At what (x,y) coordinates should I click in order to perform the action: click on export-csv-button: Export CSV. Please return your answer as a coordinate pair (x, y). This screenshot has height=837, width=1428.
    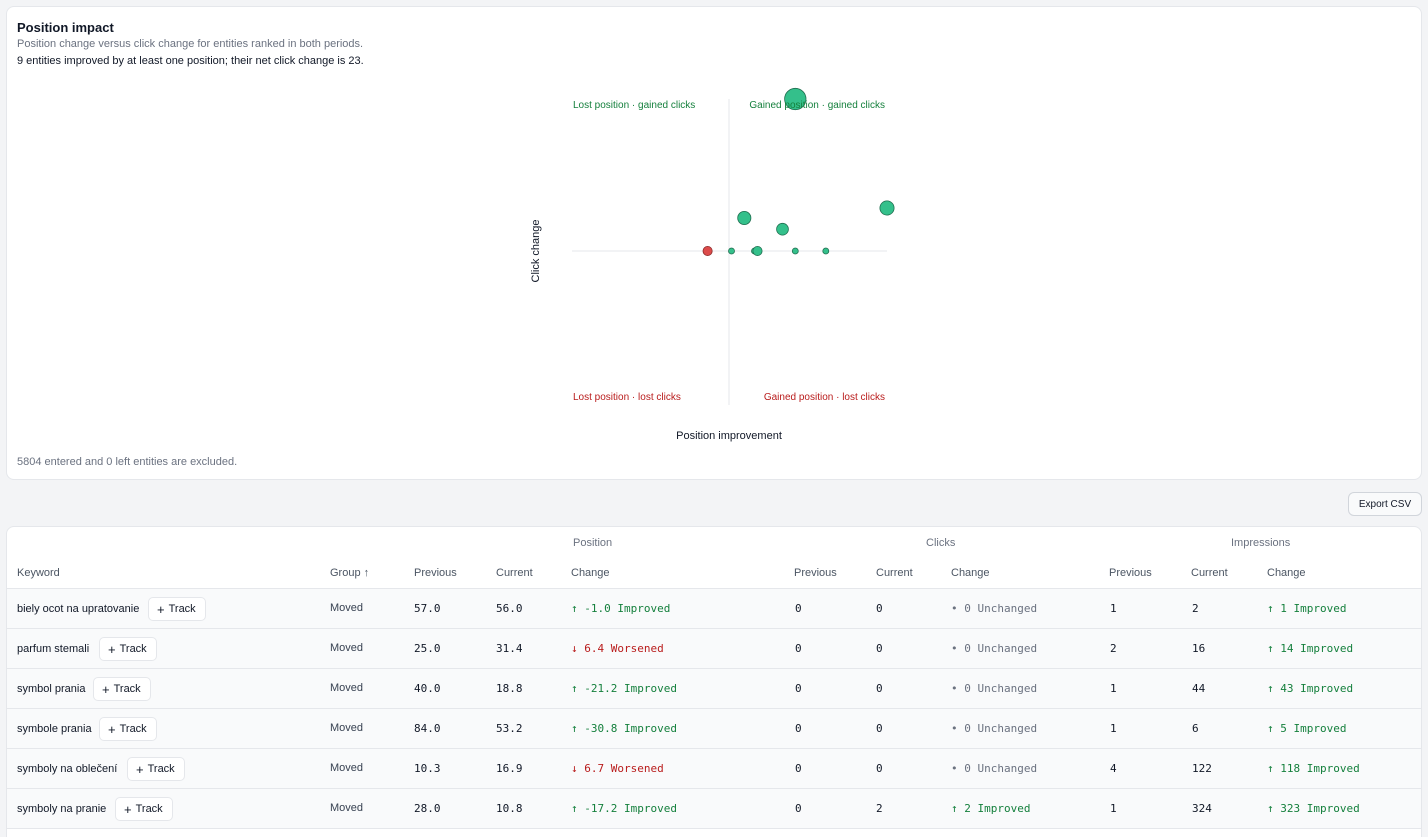
    Looking at the image, I should click on (1385, 504).